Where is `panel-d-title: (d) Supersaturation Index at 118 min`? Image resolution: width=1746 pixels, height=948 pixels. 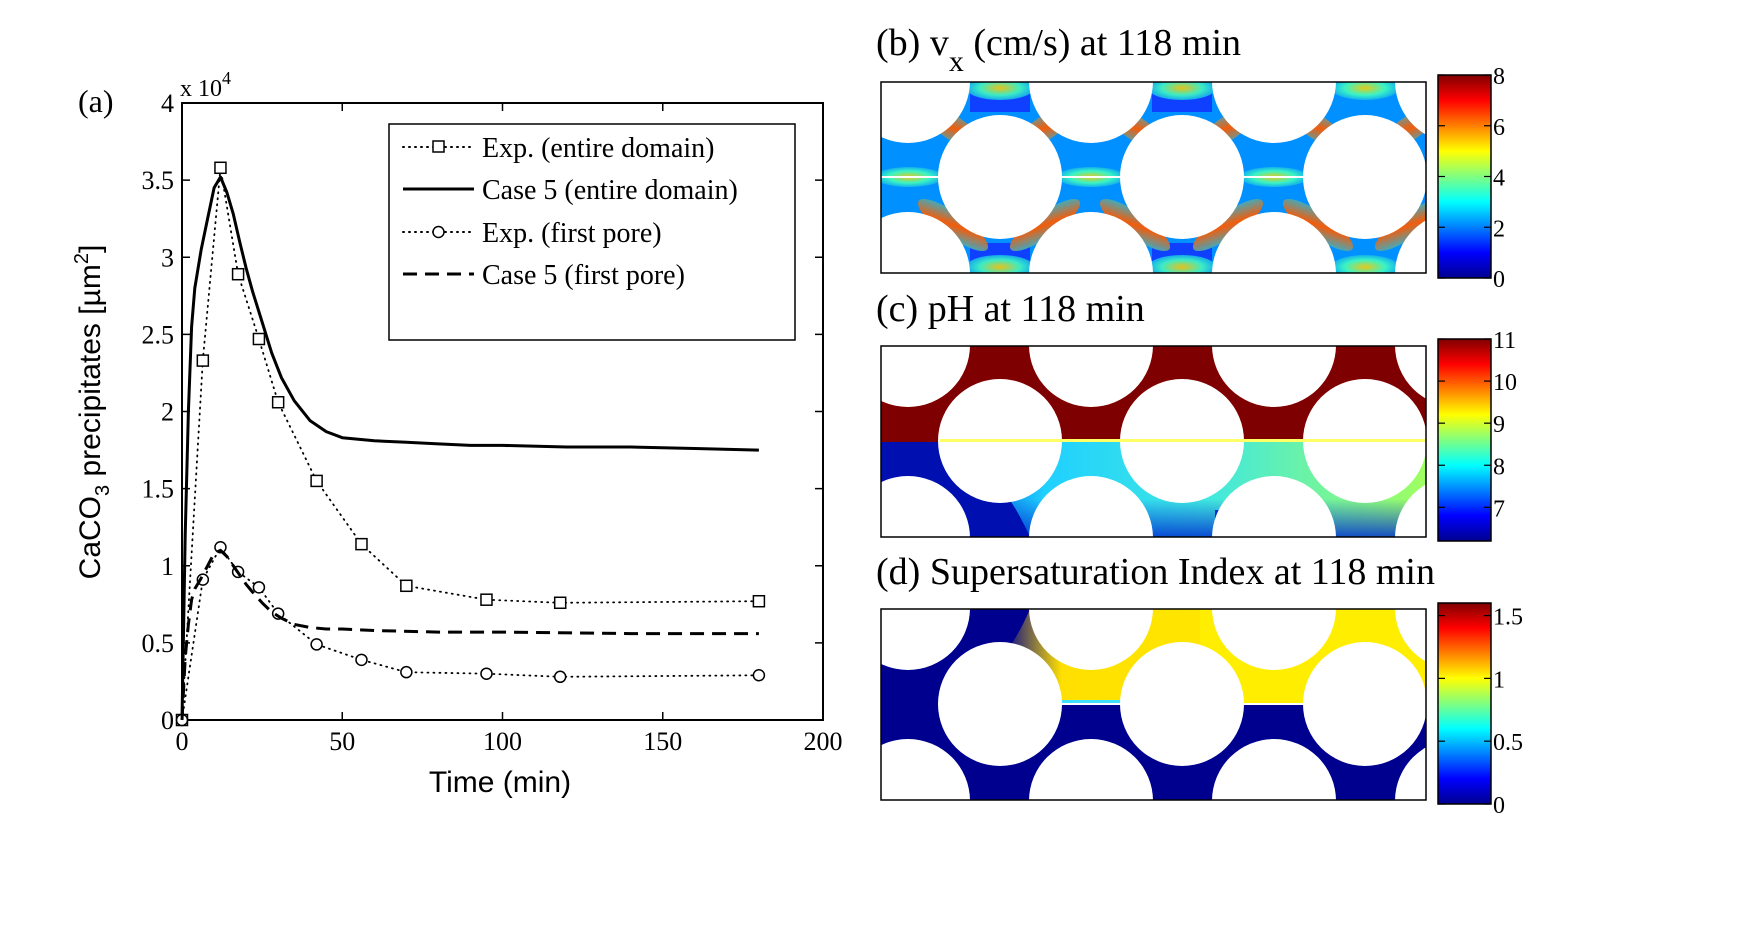 panel-d-title: (d) Supersaturation Index at 118 min is located at coordinates (1155, 572).